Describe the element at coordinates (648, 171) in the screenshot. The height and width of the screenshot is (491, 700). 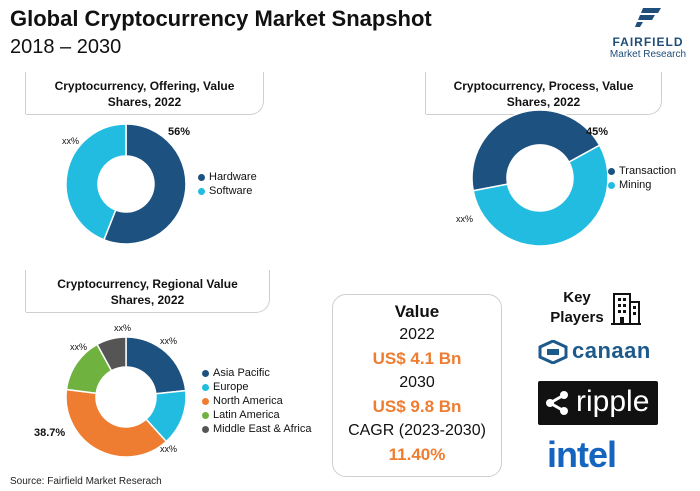
I see `legend-label: Transaction` at that location.